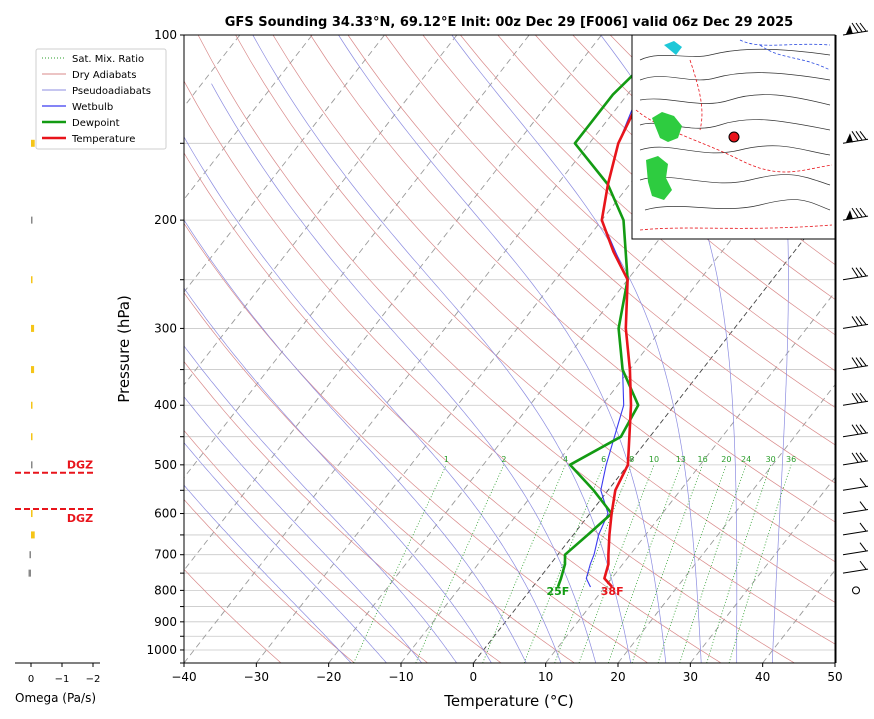 This screenshot has height=719, width=874. What do you see at coordinates (681, 459) in the screenshot?
I see `mixing-ratio-label: 13` at bounding box center [681, 459].